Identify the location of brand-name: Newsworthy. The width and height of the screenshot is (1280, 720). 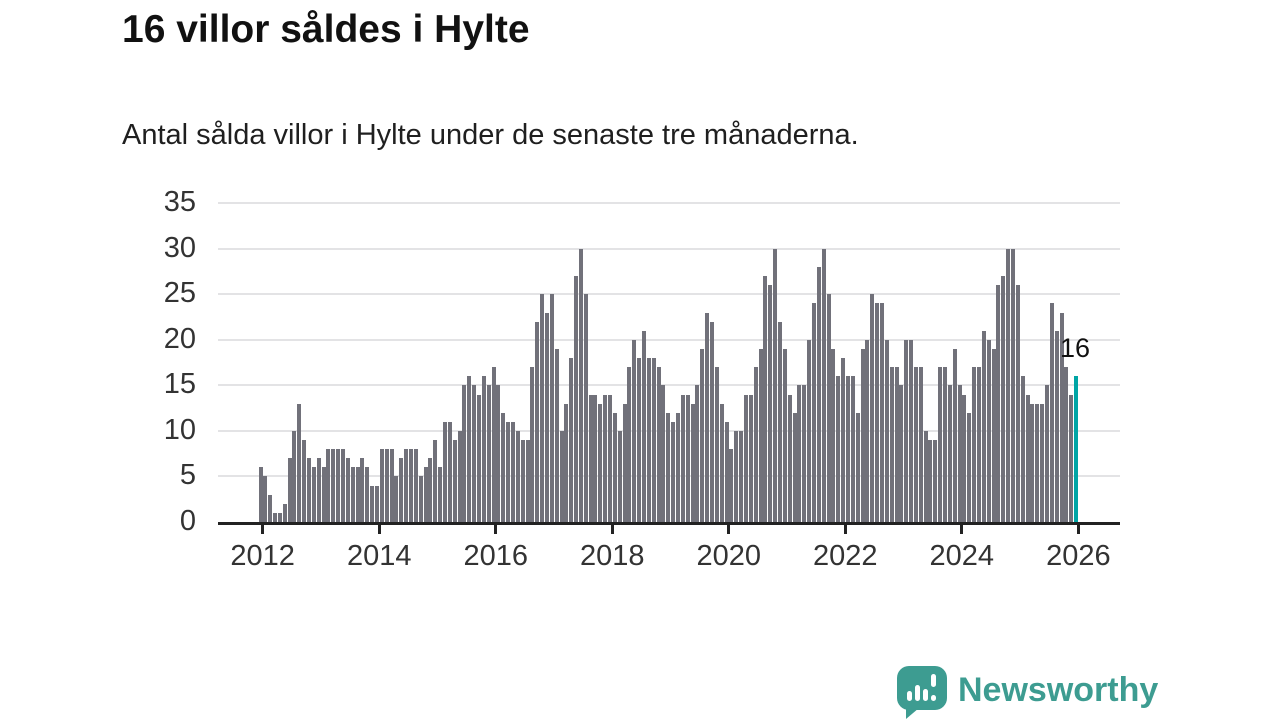
(1058, 689).